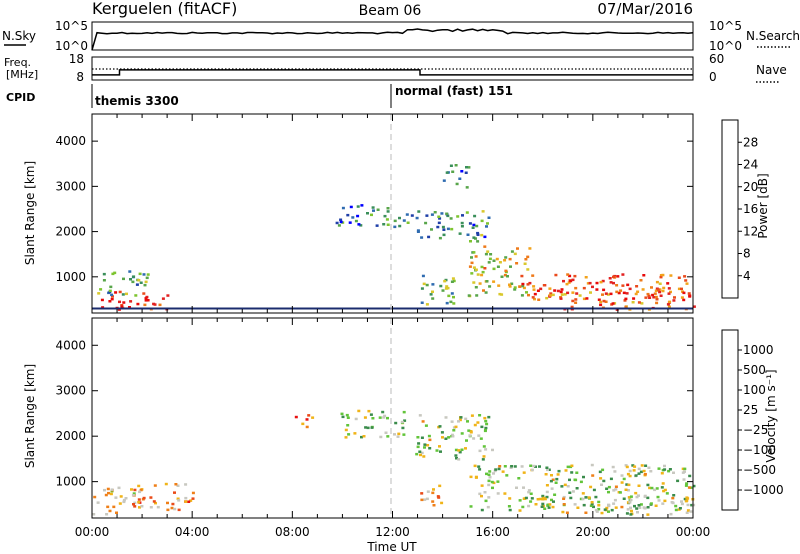 The height and width of the screenshot is (554, 800). What do you see at coordinates (30, 416) in the screenshot?
I see `velocity-ylabel: Slant Range [km]` at bounding box center [30, 416].